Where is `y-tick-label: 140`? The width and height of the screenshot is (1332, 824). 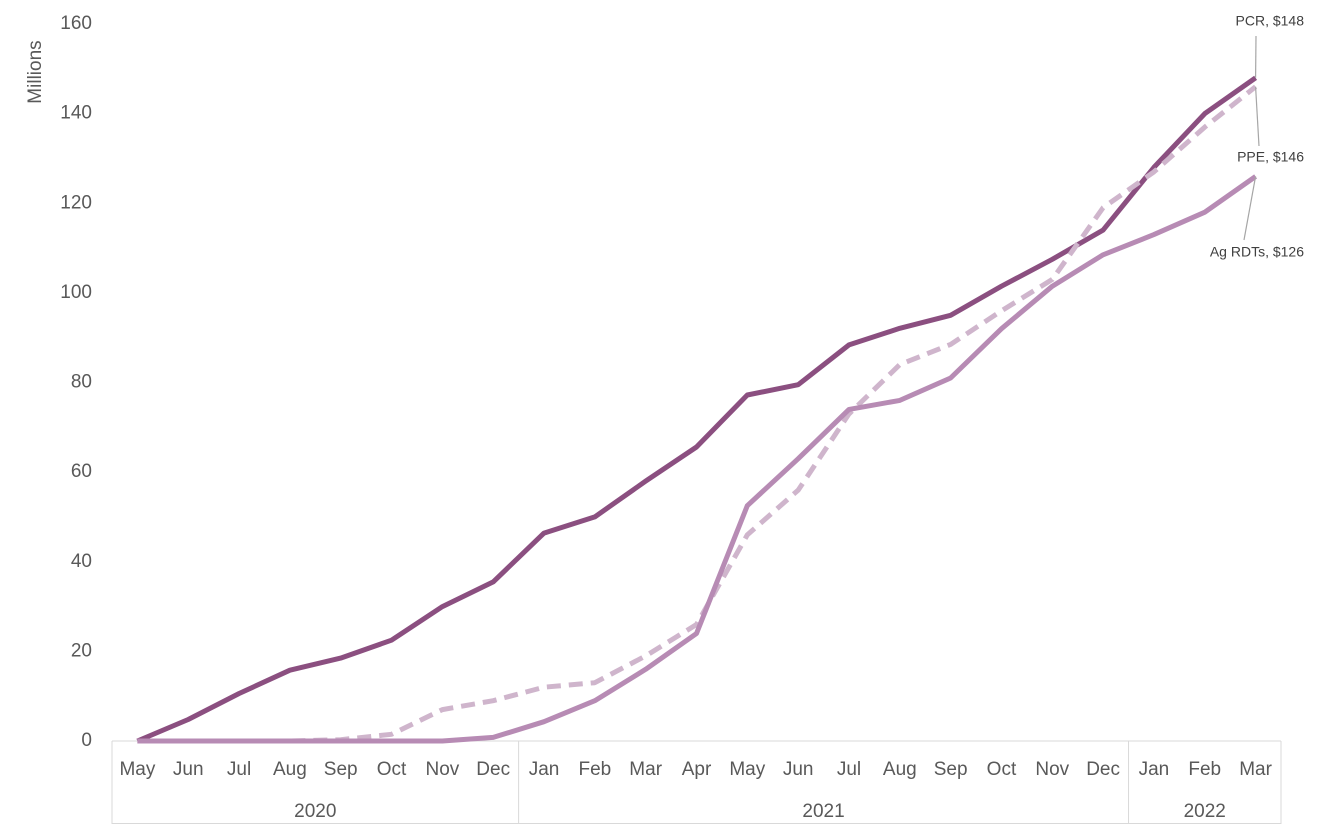 y-tick-label: 140 is located at coordinates (76, 113).